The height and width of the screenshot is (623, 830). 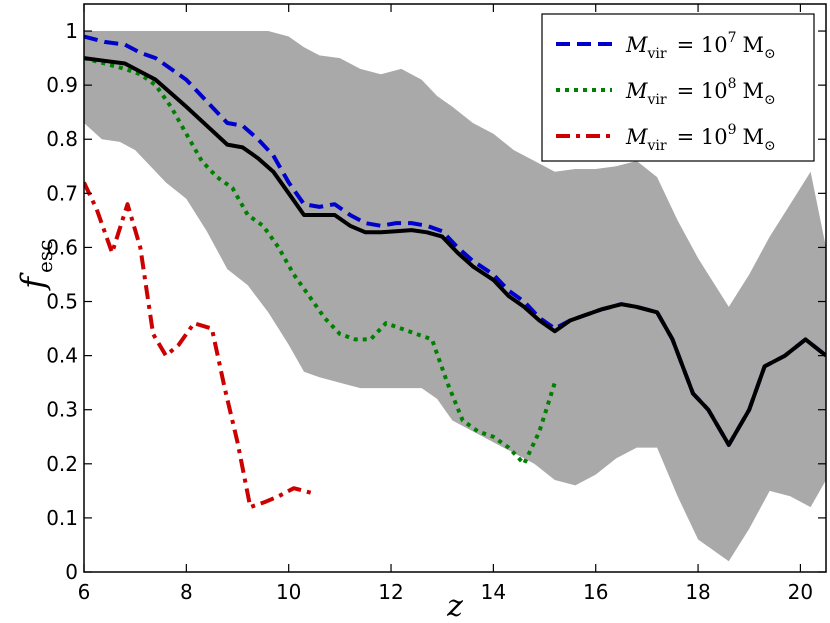 What do you see at coordinates (390, 592) in the screenshot?
I see `x-tick-label: 12` at bounding box center [390, 592].